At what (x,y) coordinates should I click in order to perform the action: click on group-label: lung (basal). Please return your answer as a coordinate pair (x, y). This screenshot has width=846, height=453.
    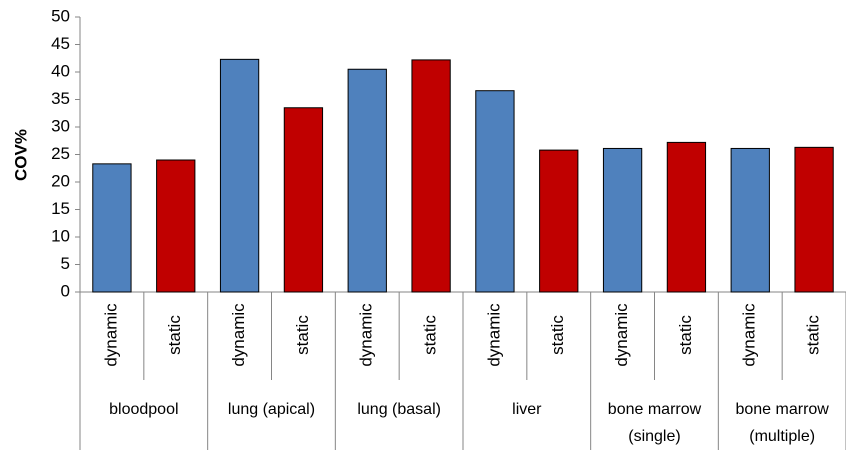
    Looking at the image, I should click on (399, 409).